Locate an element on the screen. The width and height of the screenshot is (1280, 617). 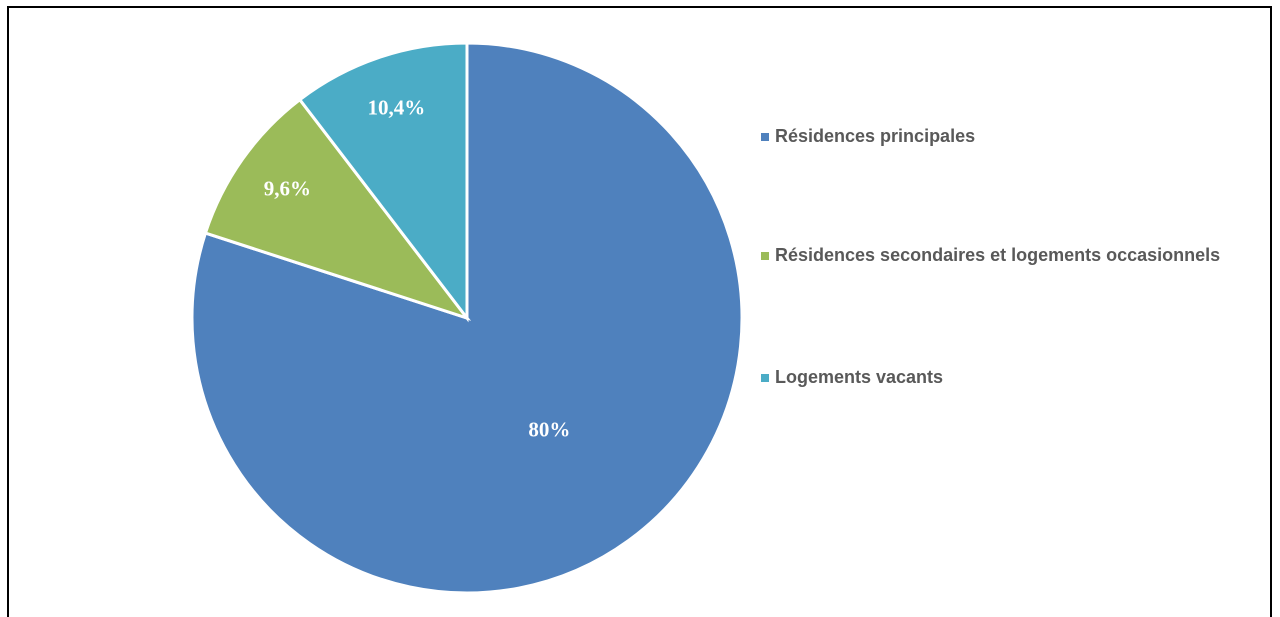
legend-label: Logements vacants is located at coordinates (859, 377).